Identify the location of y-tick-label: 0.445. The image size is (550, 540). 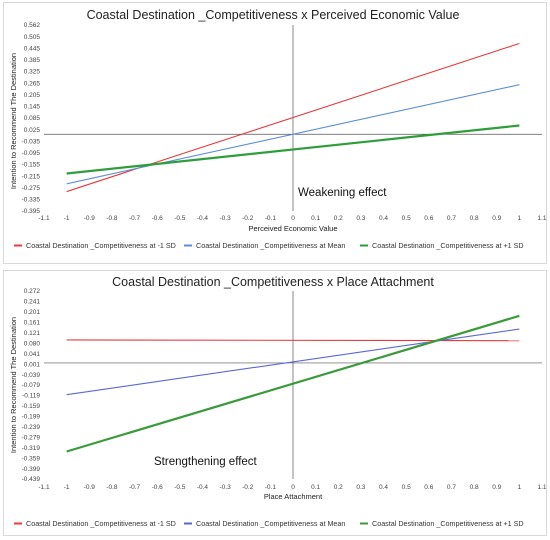
(32, 48).